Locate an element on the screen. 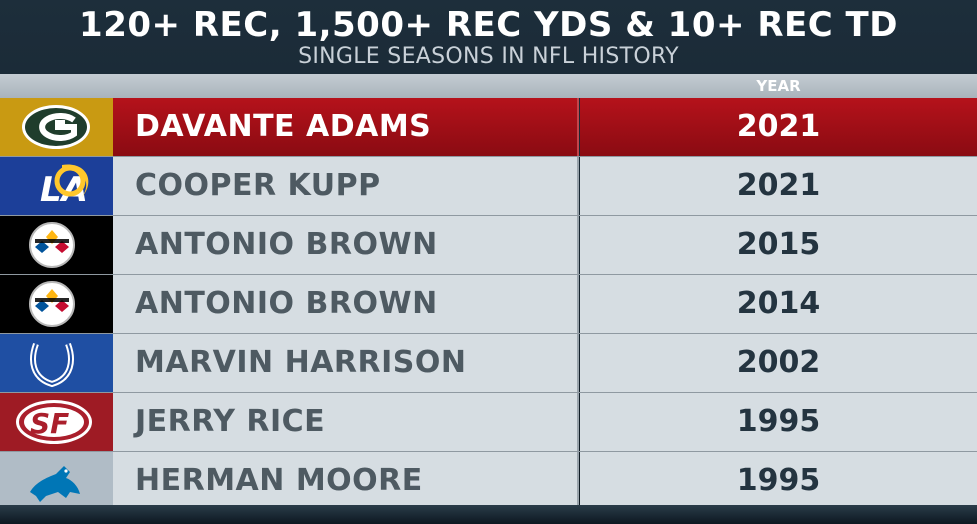  table-row: LA COOPER KUPP 2021 is located at coordinates (488, 186).